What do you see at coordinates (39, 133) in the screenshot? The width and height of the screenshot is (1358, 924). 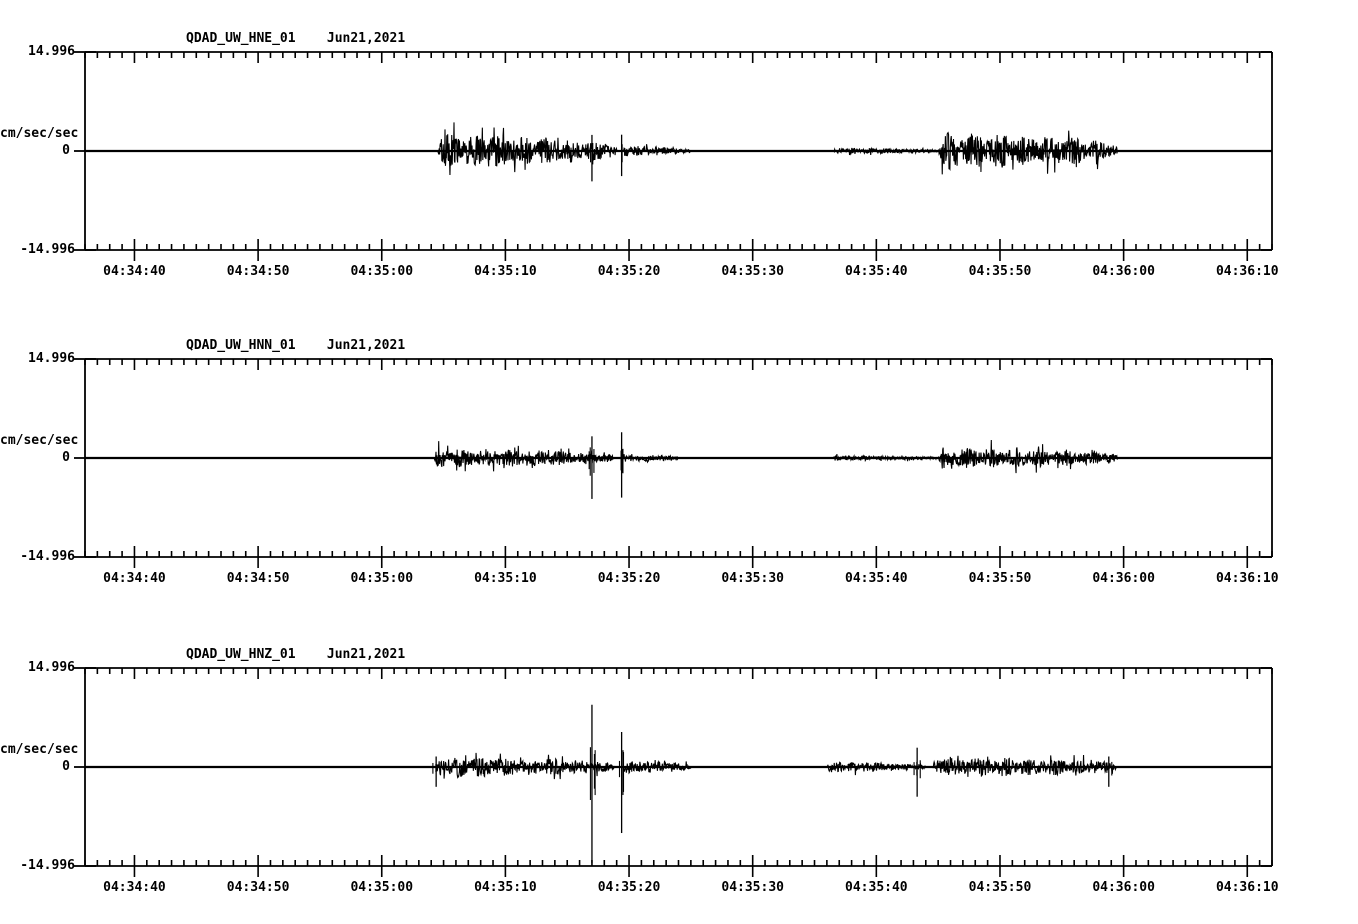 I see `y-axis-units-label-hne: cm/sec/sec` at bounding box center [39, 133].